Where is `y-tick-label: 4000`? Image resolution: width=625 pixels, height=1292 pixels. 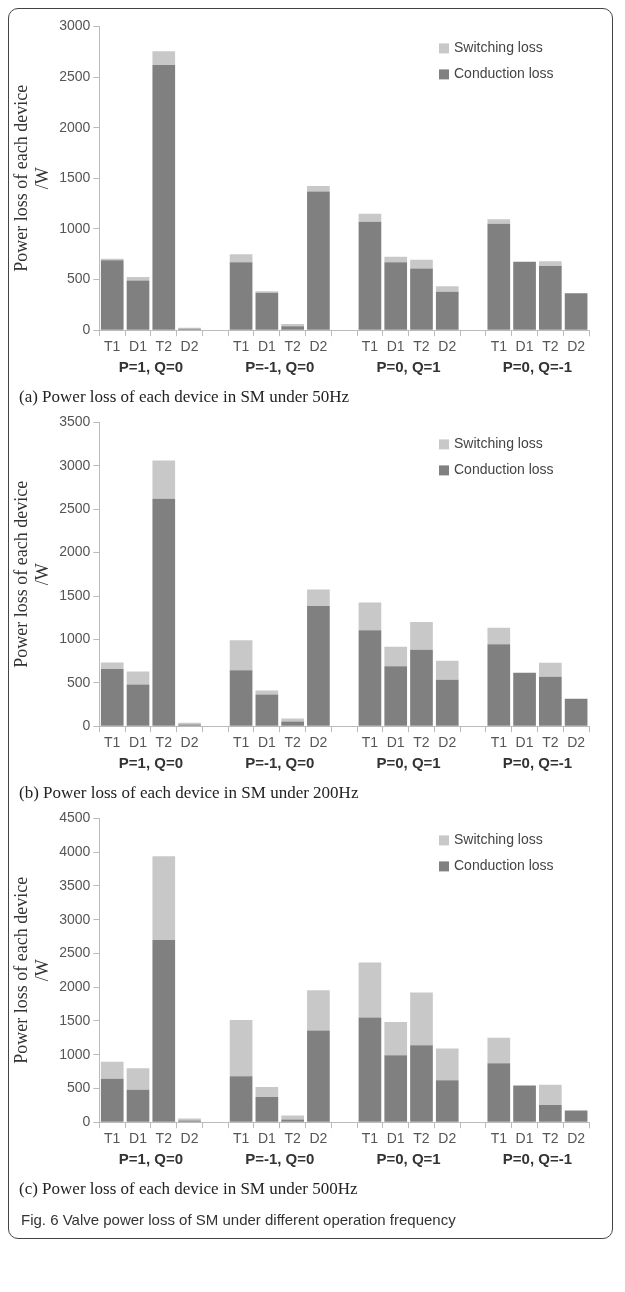 y-tick-label: 4000 is located at coordinates (75, 851).